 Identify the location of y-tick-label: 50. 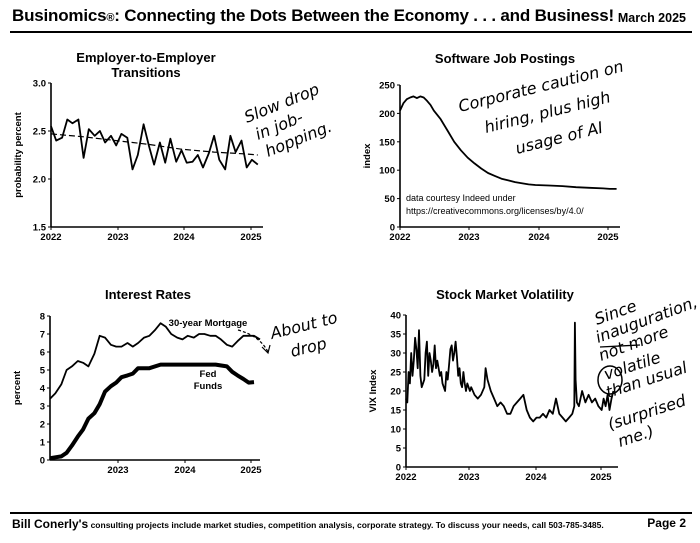
(389, 199).